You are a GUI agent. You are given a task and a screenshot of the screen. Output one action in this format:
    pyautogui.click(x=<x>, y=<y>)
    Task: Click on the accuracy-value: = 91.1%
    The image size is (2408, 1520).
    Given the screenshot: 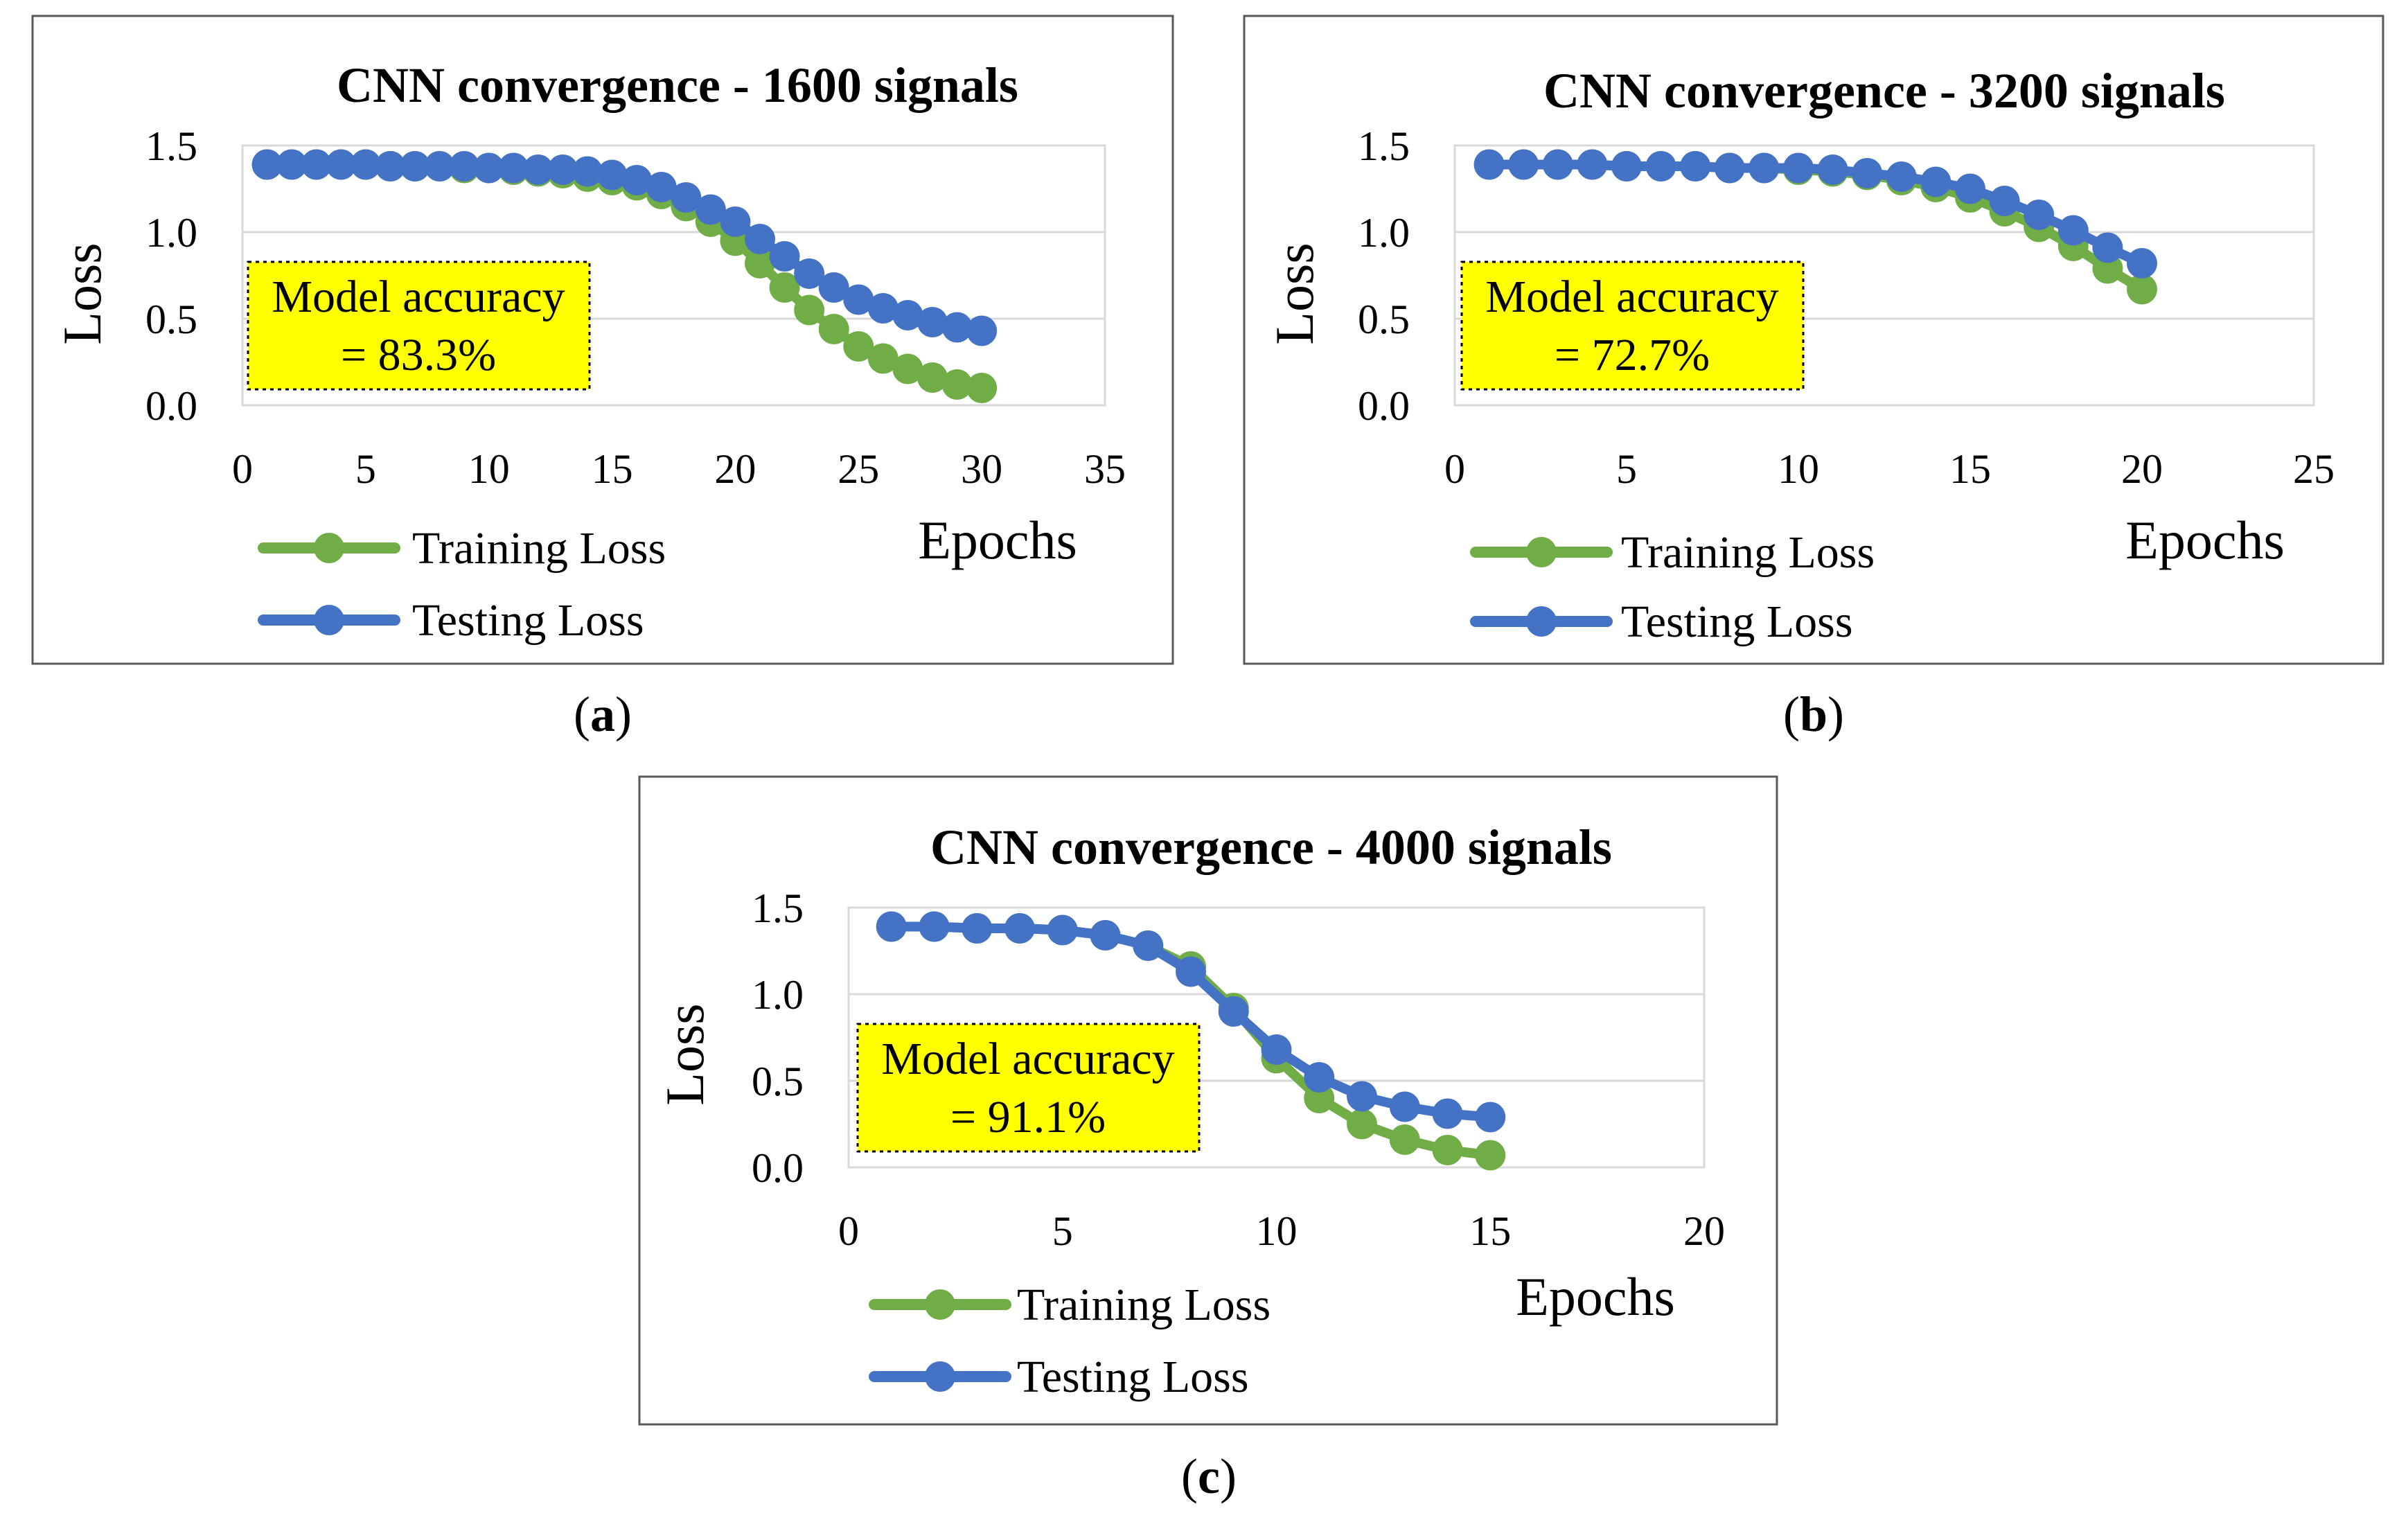 What is the action you would take?
    pyautogui.click(x=1028, y=1117)
    